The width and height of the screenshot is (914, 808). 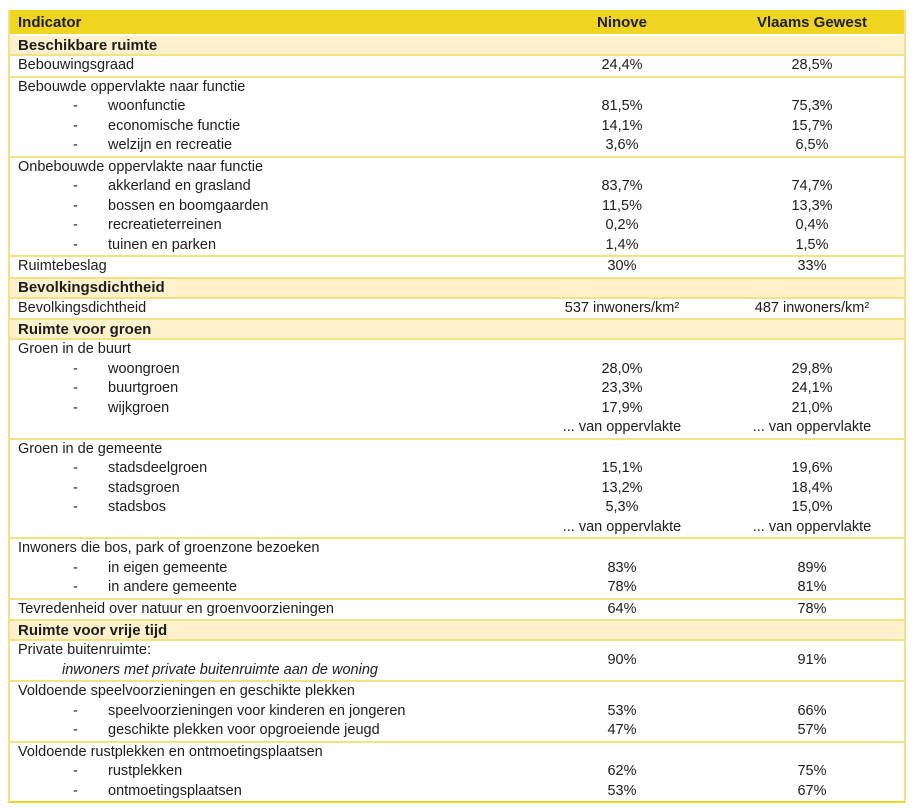 I want to click on sub-label: - tuinen en parken, so click(x=271, y=246).